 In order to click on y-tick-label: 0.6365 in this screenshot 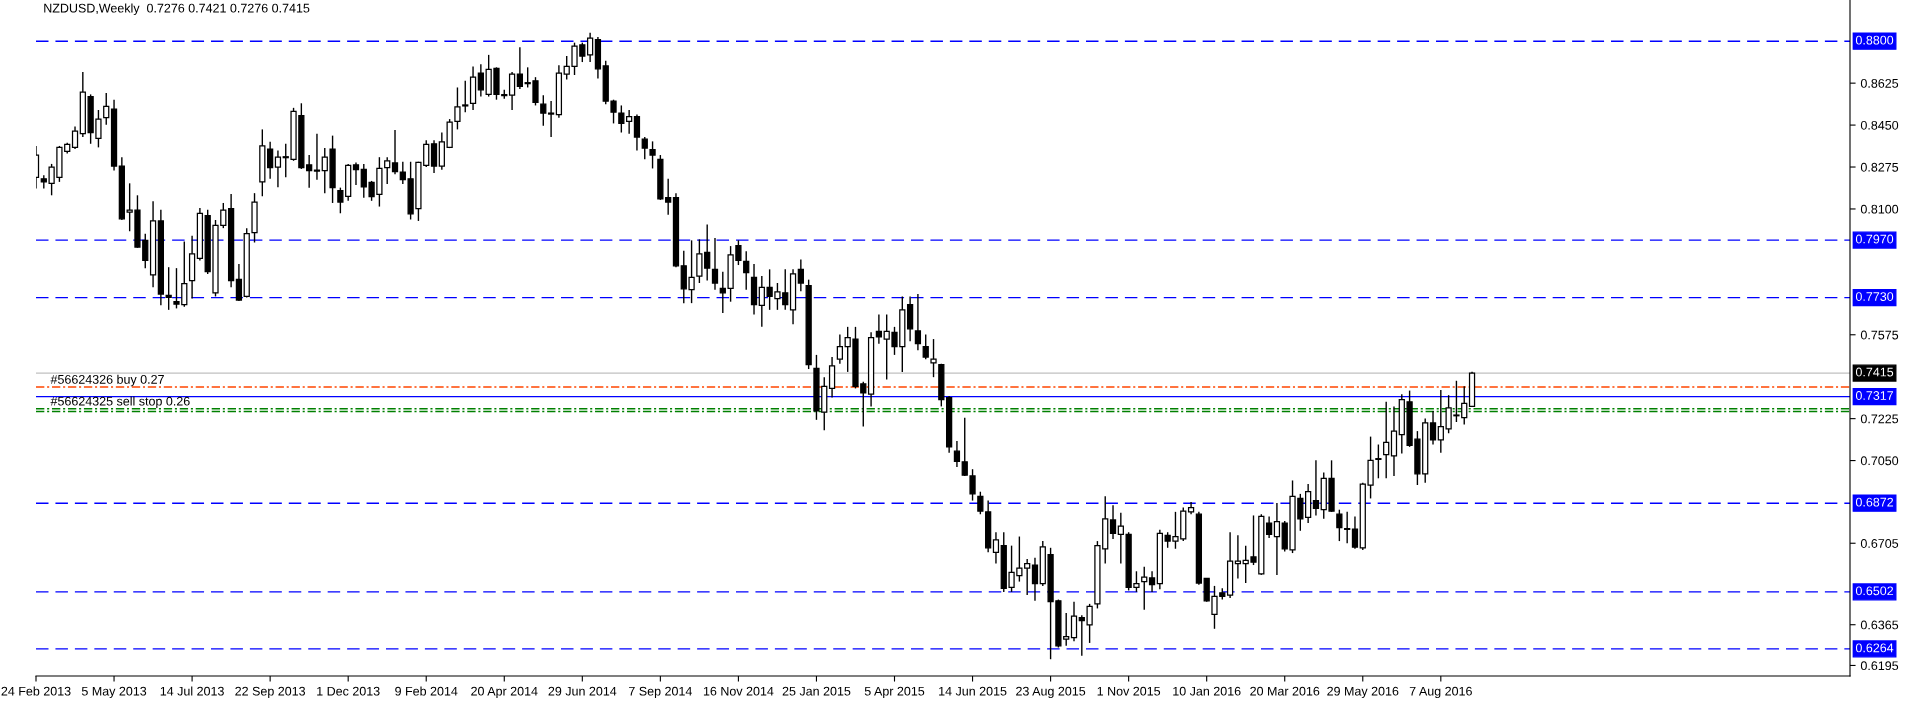, I will do `click(1879, 625)`.